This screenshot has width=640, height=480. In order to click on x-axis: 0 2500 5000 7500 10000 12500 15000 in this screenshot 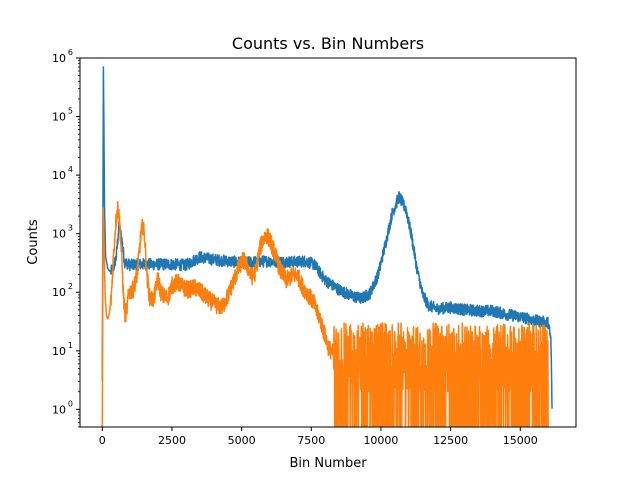, I will do `click(318, 437)`.